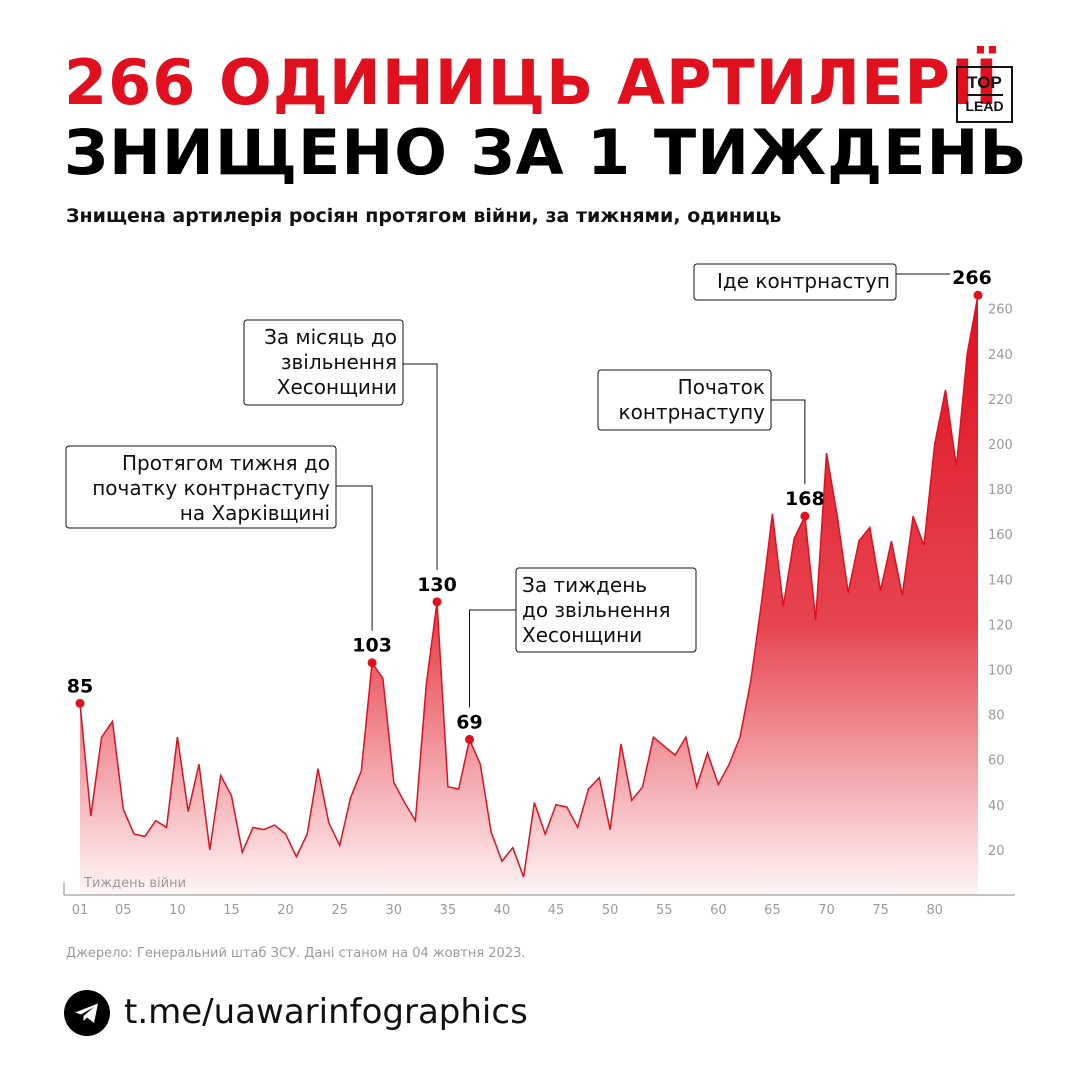 This screenshot has height=1080, width=1080. I want to click on data-label: 103, so click(372, 646).